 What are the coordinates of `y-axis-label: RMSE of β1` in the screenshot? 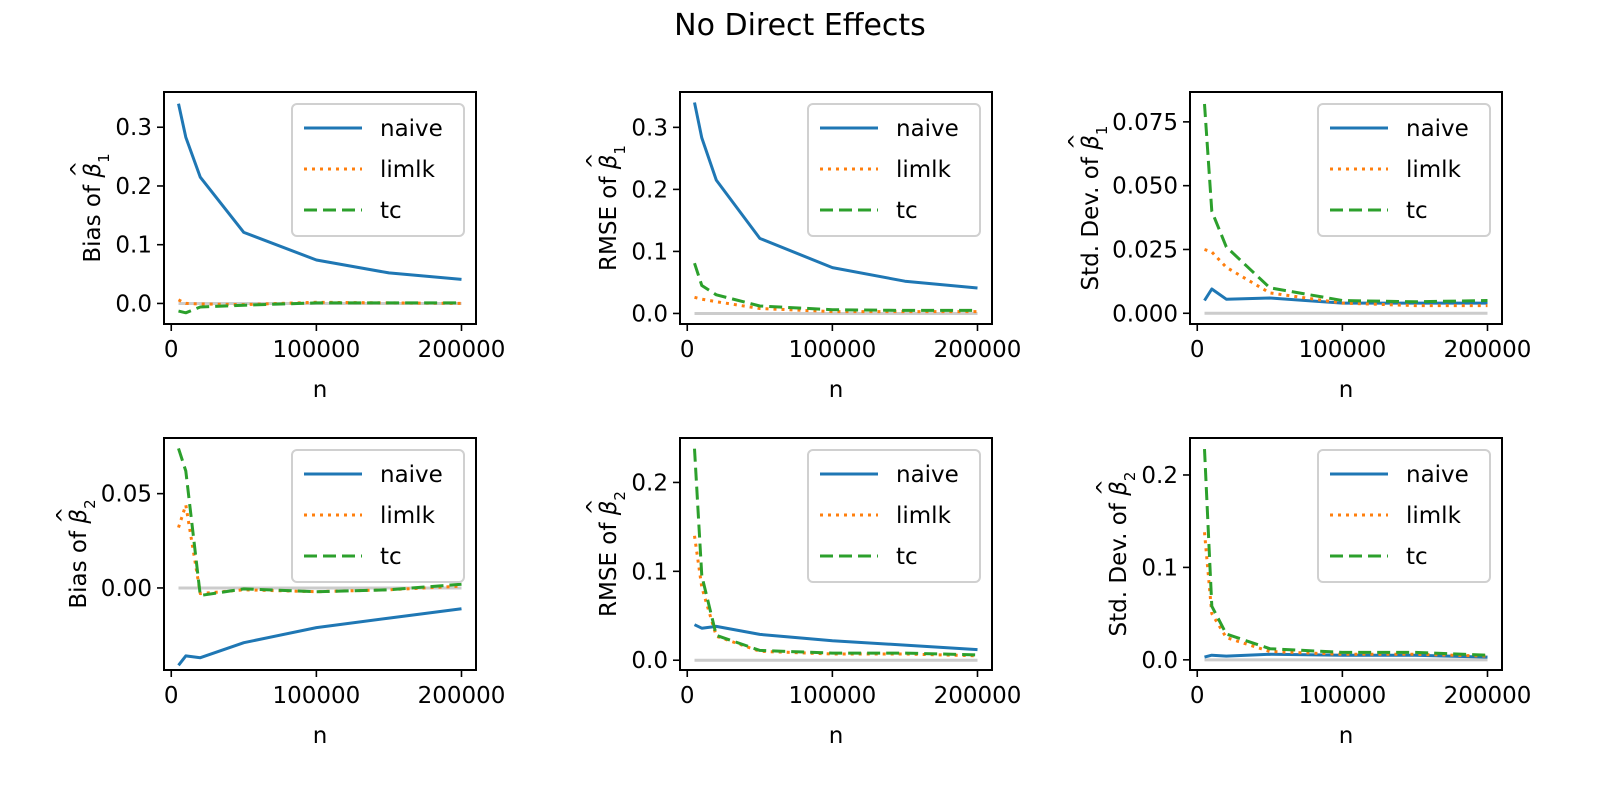 It's located at (612, 208).